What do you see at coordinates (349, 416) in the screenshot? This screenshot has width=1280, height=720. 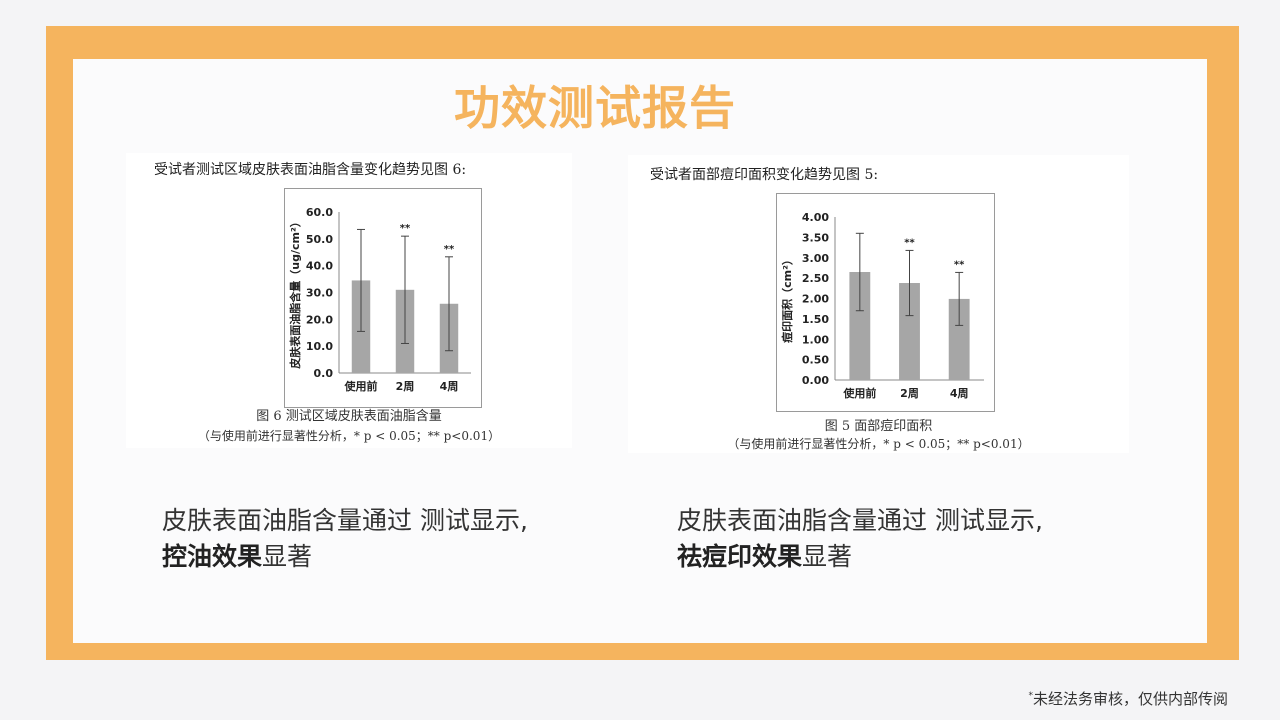 I see `figure-title: 图 6 测试区域皮肤表面油脂含量` at bounding box center [349, 416].